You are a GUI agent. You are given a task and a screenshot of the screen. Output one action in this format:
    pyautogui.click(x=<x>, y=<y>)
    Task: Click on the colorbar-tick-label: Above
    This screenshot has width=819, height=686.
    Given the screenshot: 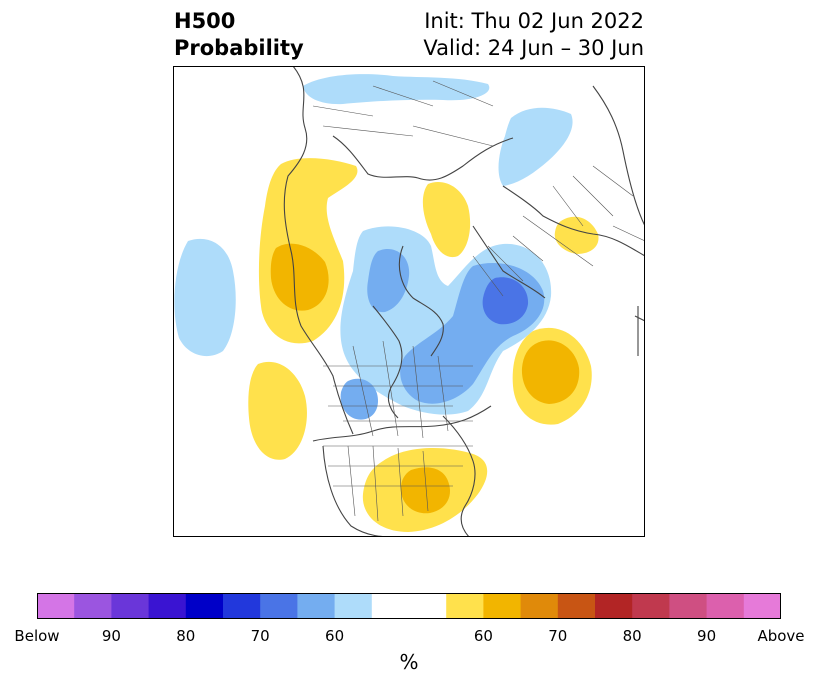 What is the action you would take?
    pyautogui.click(x=781, y=636)
    